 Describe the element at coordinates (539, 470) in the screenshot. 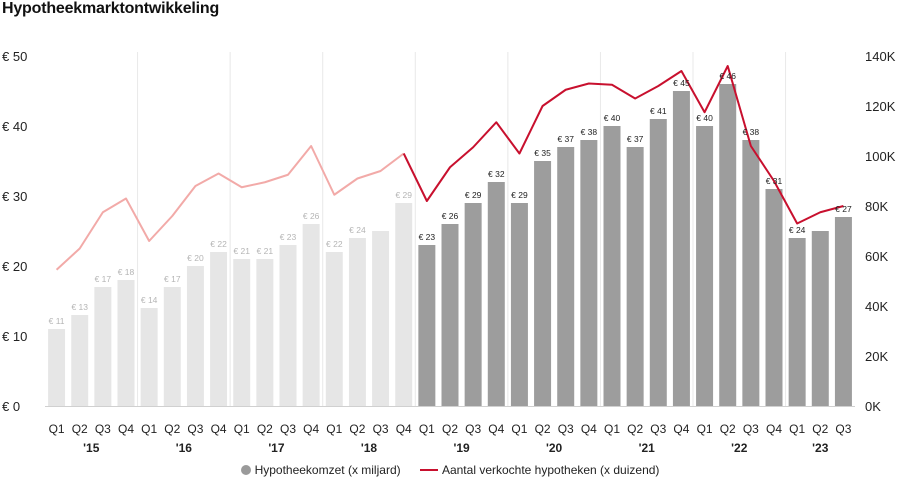

I see `legend-item-line: Aantal verkochte hypotheken (x duizend)` at that location.